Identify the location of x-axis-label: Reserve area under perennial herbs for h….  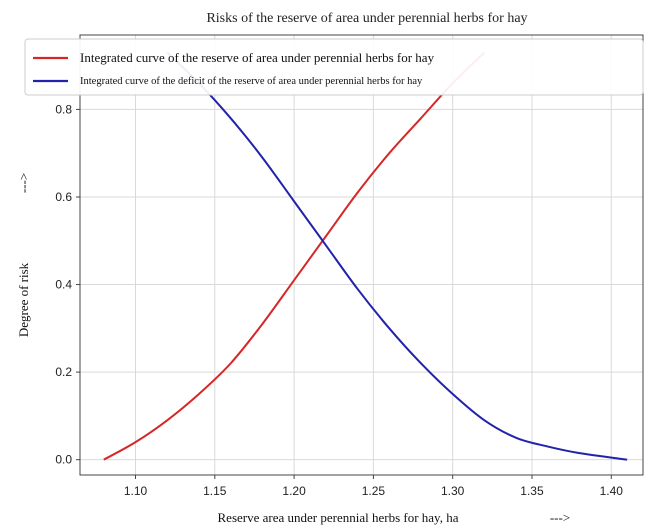
(338, 517).